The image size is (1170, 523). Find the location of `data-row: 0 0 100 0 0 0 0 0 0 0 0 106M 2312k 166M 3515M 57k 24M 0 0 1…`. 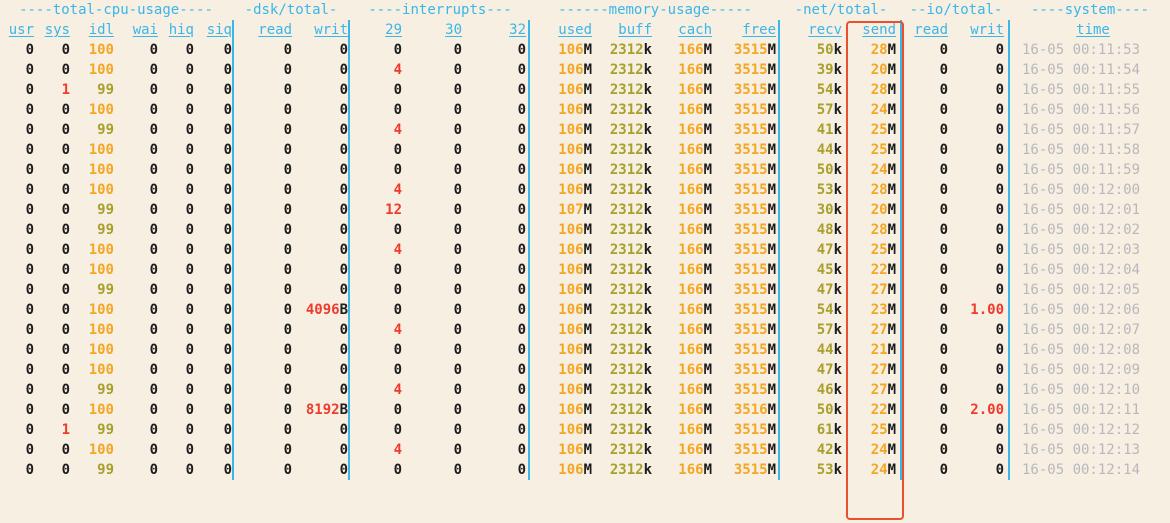

data-row: 0 0 100 0 0 0 0 0 0 0 0 106M 2312k 166M 3515M 57k 24M 0 0 1… is located at coordinates (585, 110).